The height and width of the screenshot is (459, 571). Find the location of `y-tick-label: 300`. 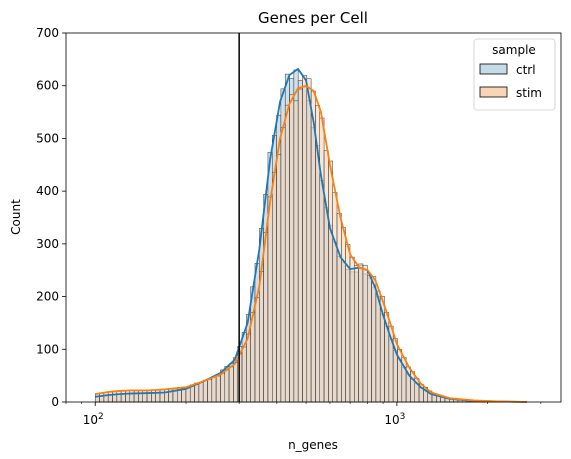

y-tick-label: 300 is located at coordinates (47, 244).